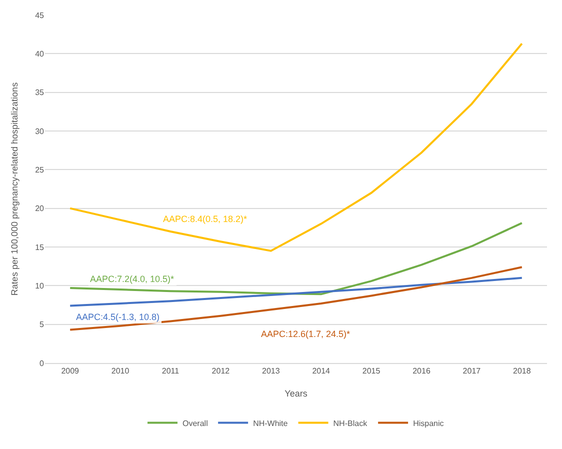 The width and height of the screenshot is (562, 449). Describe the element at coordinates (371, 371) in the screenshot. I see `x-tick-label: 2015` at that location.